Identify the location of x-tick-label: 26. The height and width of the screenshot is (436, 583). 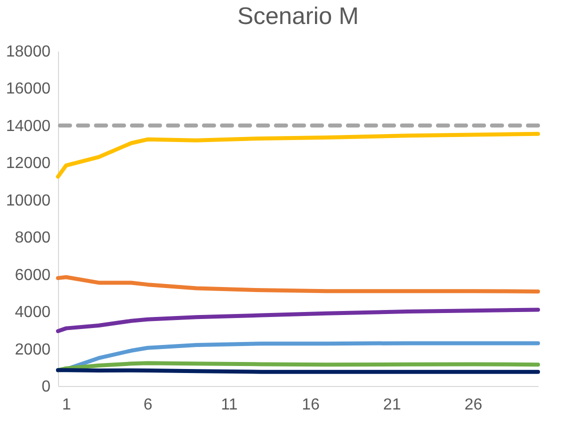
(473, 405).